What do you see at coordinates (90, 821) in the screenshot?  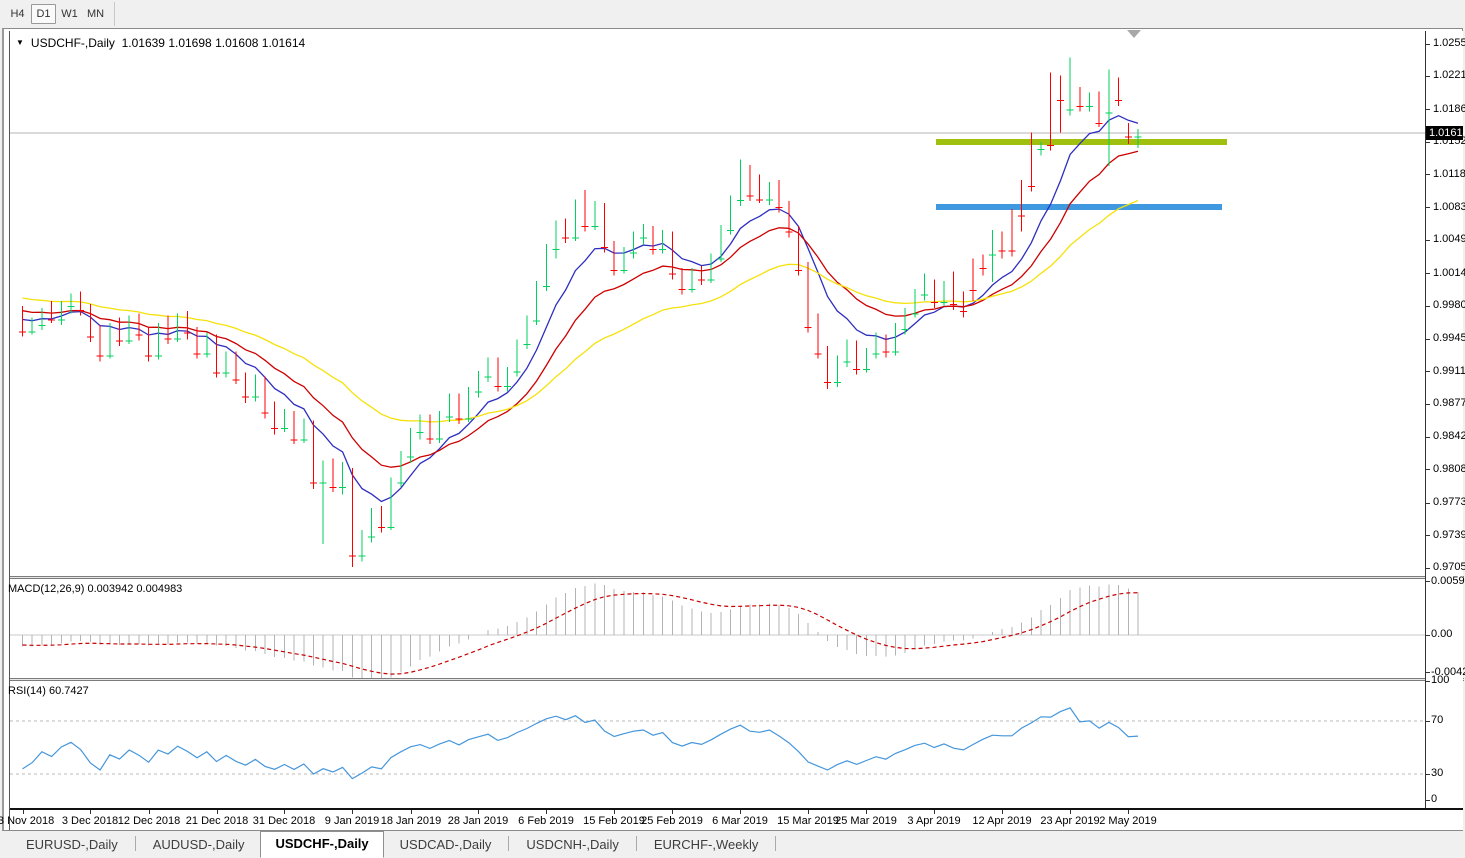 I see `date-axis-label: 3 Dec 2018` at bounding box center [90, 821].